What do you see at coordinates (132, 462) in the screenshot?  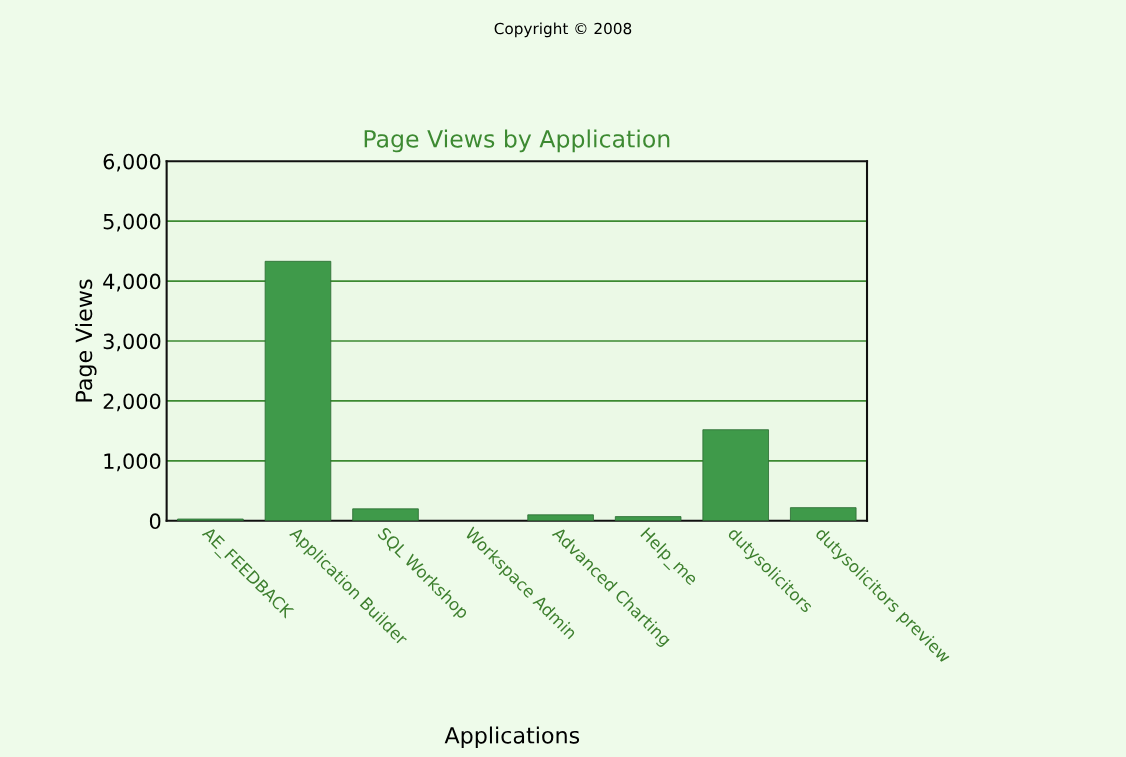 I see `y-tick-label: 1,000` at bounding box center [132, 462].